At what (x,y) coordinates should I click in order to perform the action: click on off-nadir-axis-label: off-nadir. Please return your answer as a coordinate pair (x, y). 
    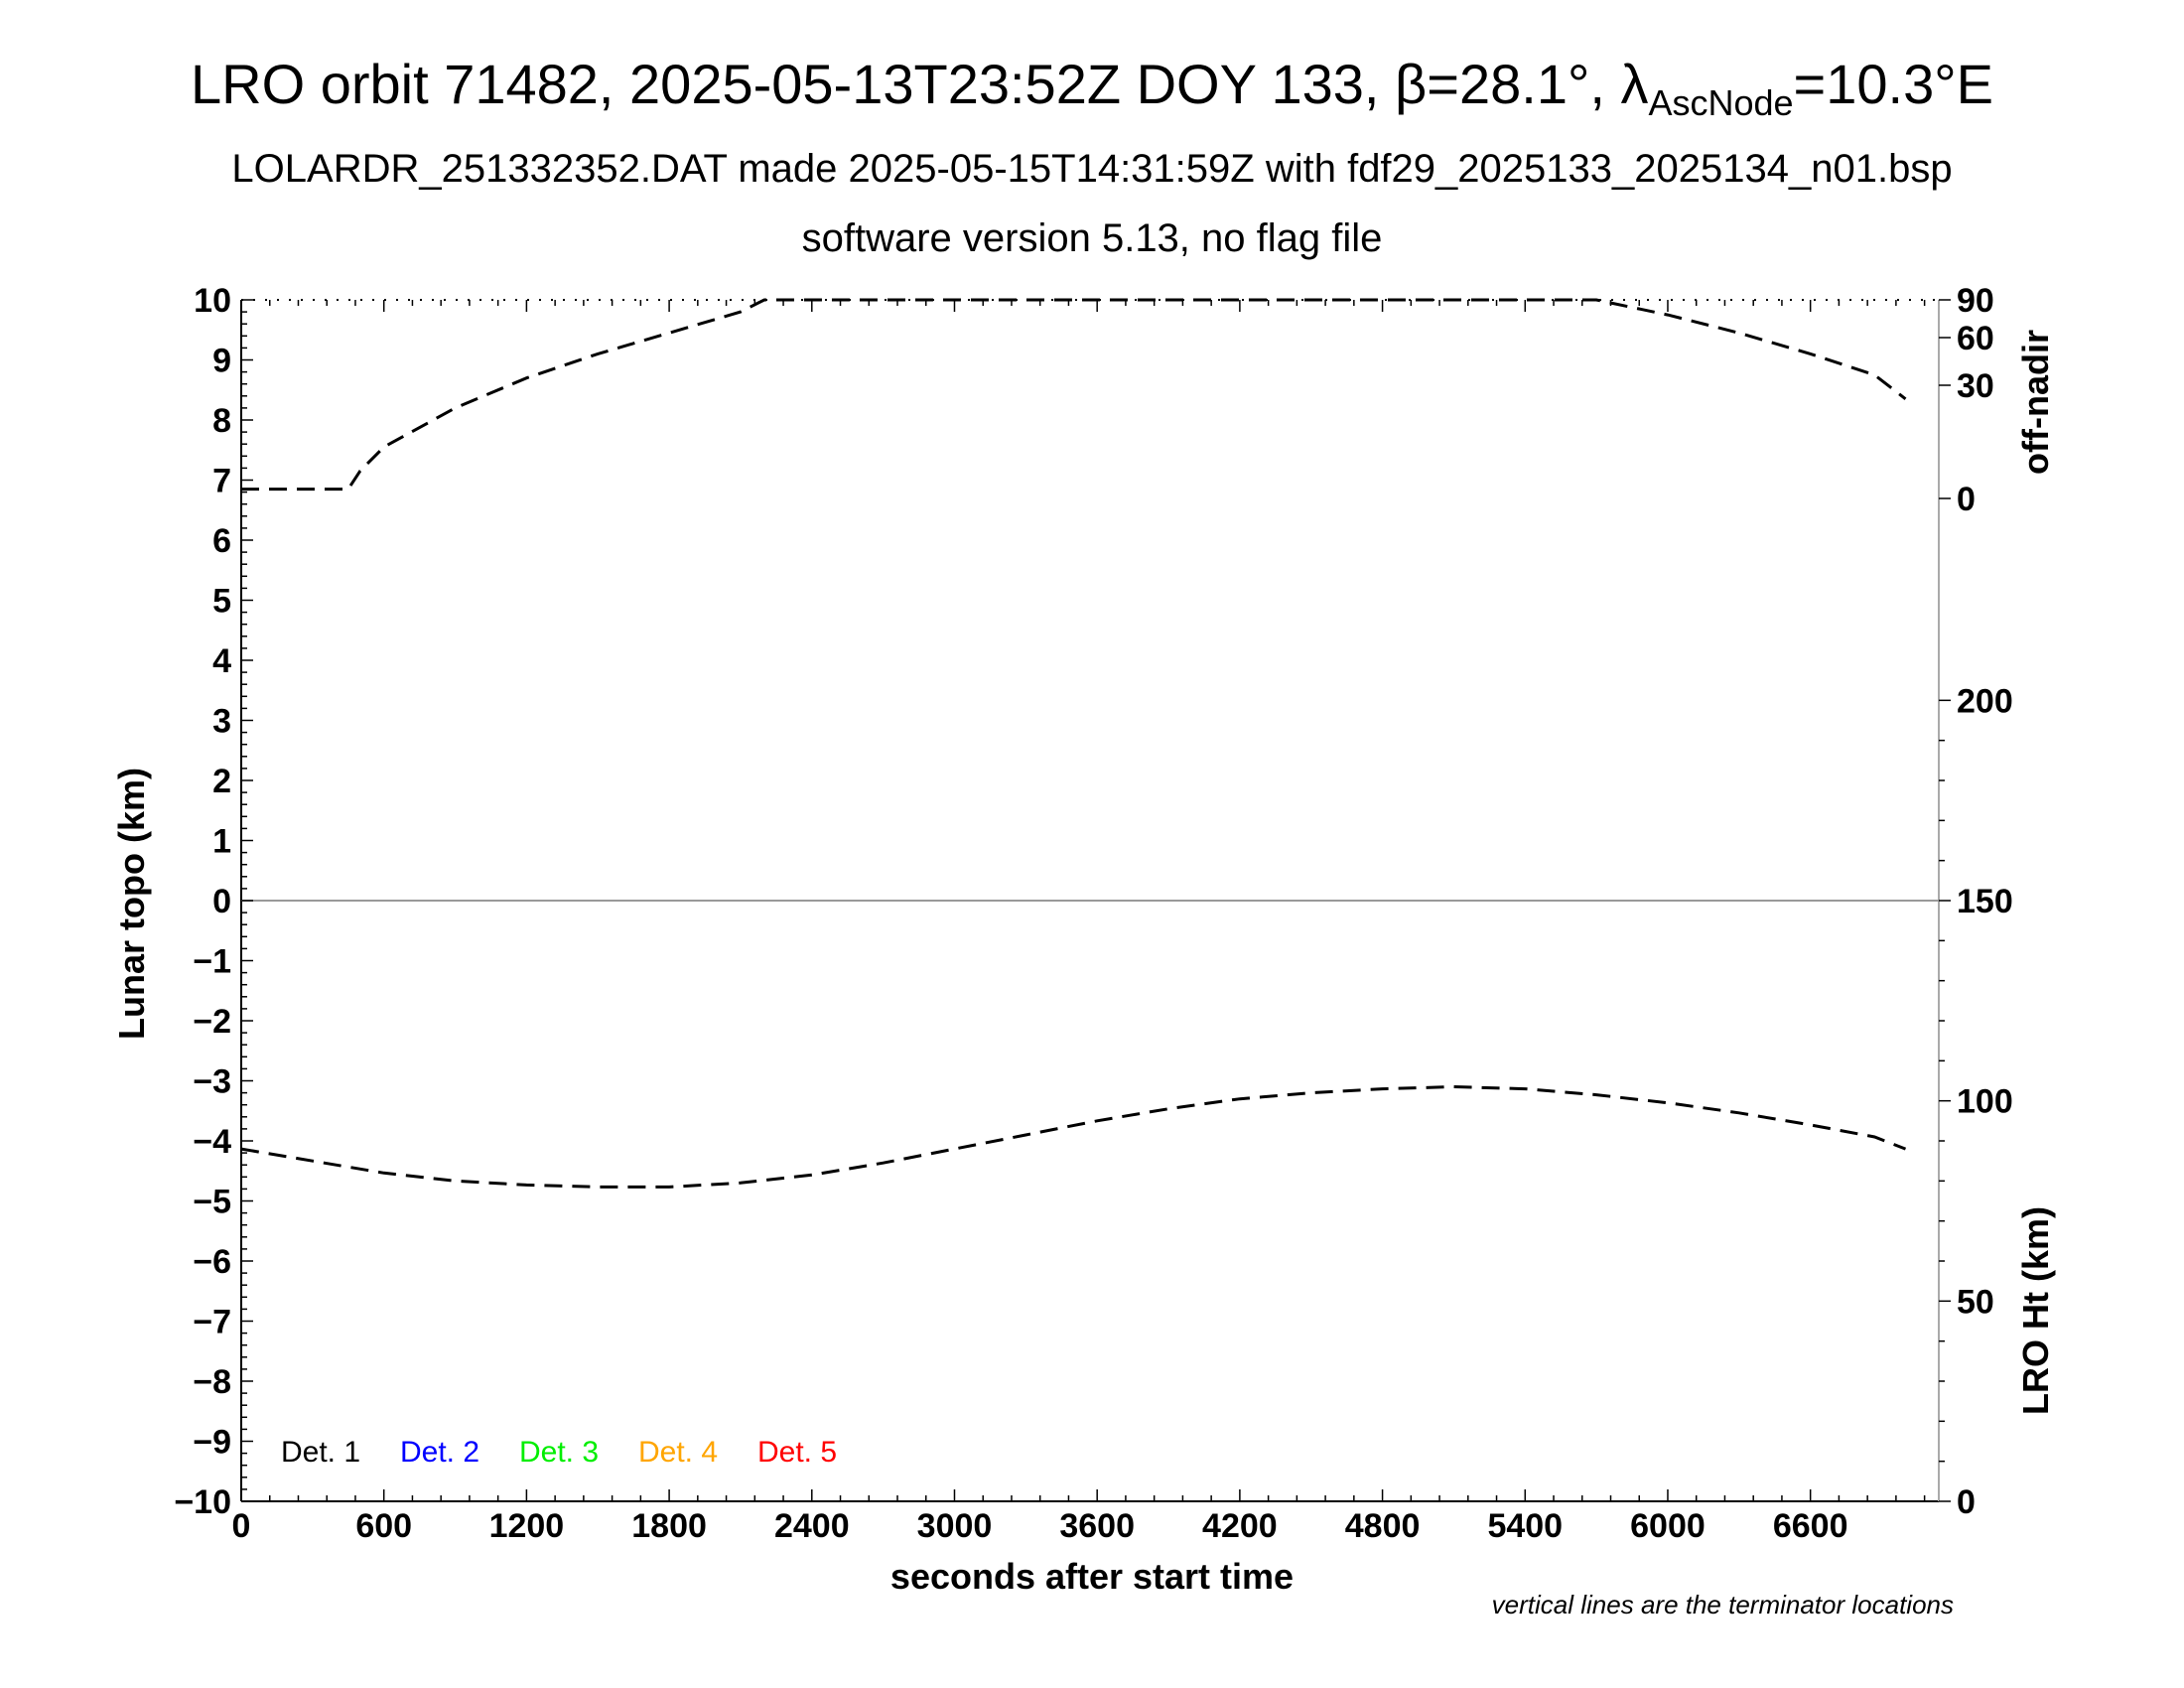
    Looking at the image, I should click on (2035, 402).